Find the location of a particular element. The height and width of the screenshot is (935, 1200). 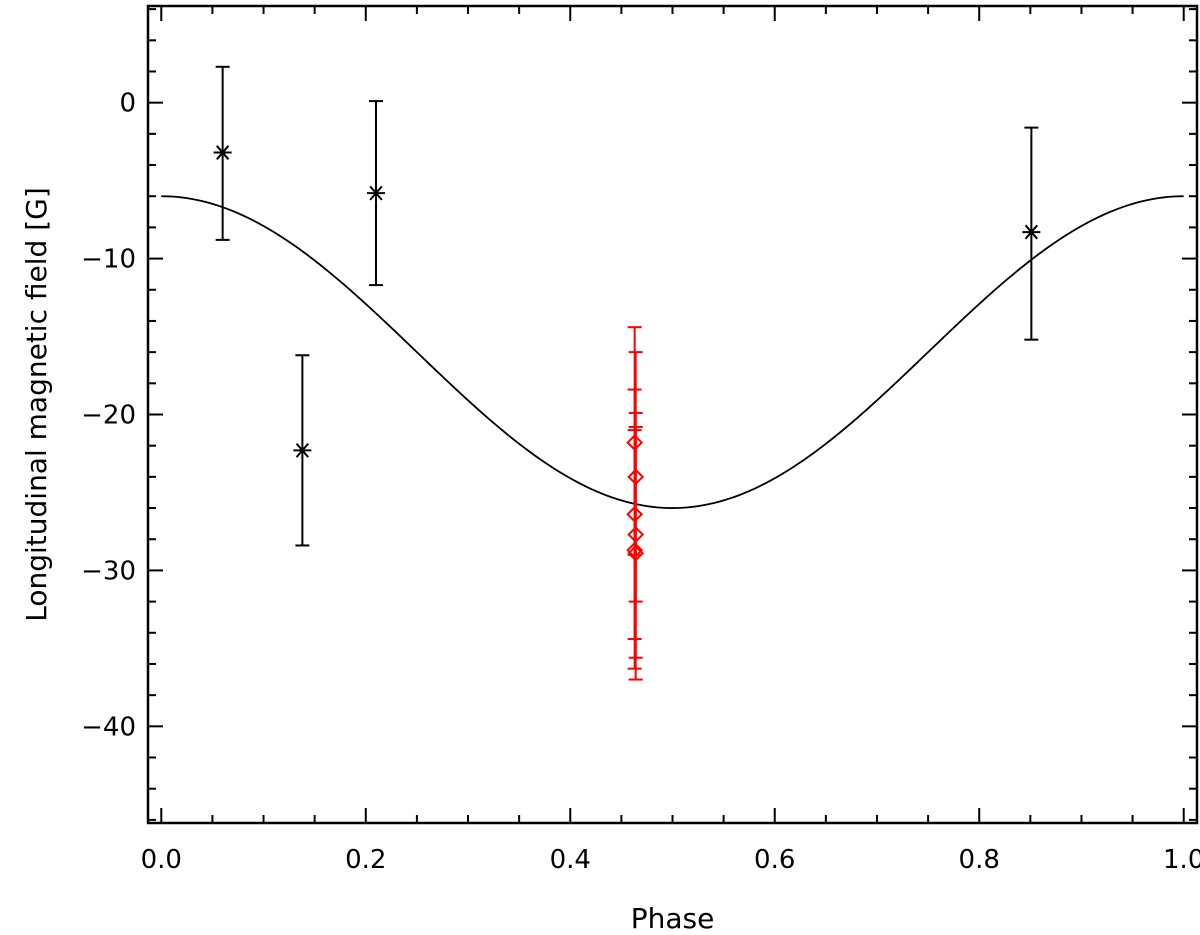

x-tick-label: 1.0 is located at coordinates (1181, 860).